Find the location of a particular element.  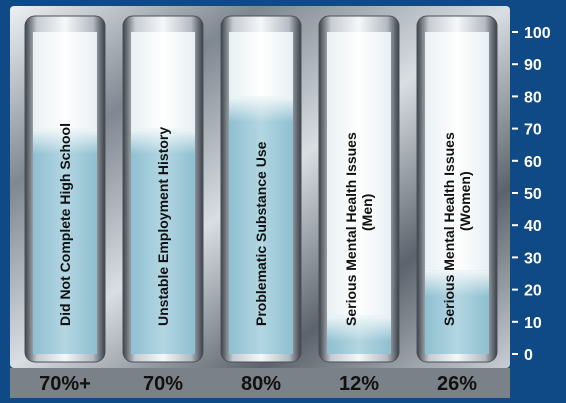

y-tick-label: 80 is located at coordinates (533, 97).